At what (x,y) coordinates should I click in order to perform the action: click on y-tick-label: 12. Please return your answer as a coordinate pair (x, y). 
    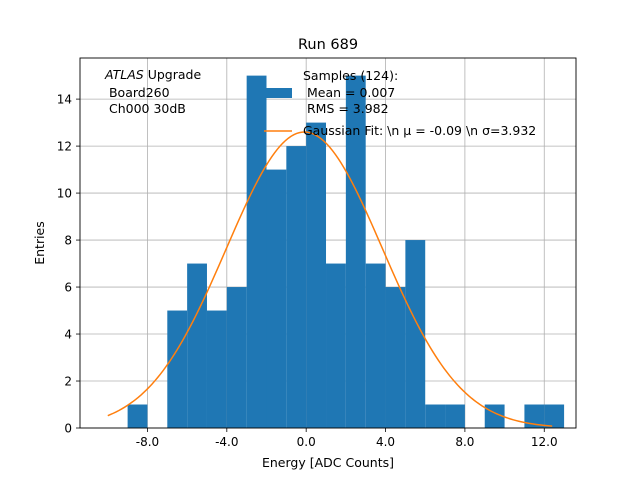
    Looking at the image, I should click on (64, 147).